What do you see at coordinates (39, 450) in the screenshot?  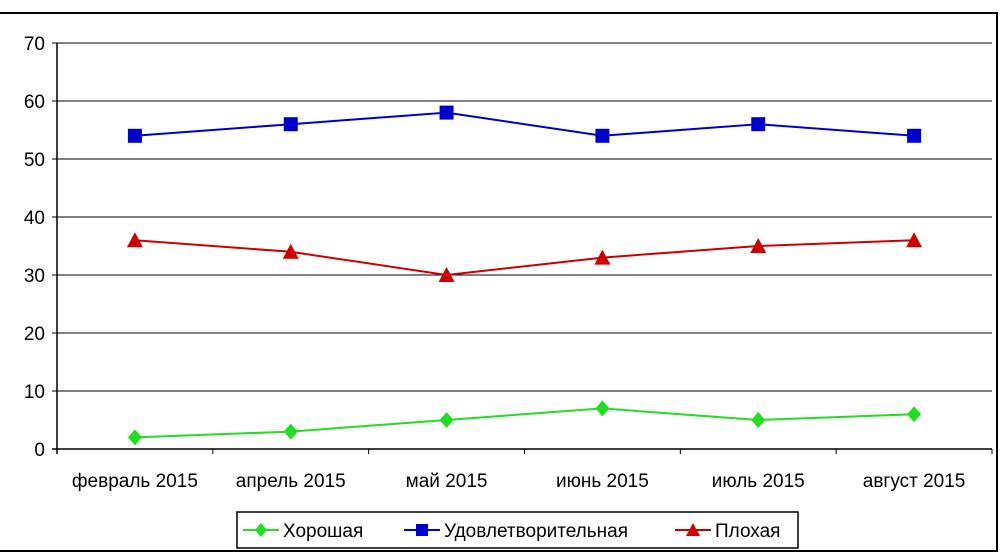 I see `y-tick-label: 0` at bounding box center [39, 450].